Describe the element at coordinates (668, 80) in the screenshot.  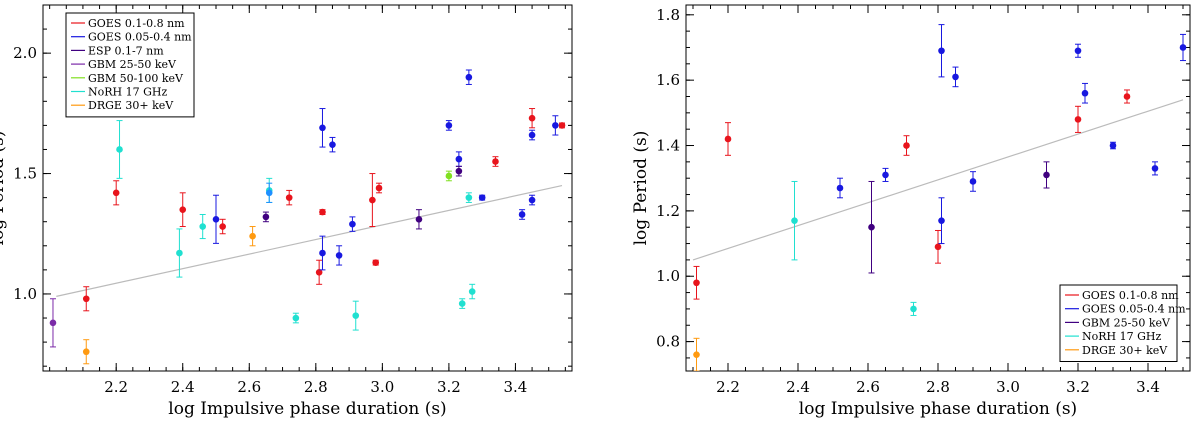
I see `y-tick-label: 1.6` at that location.